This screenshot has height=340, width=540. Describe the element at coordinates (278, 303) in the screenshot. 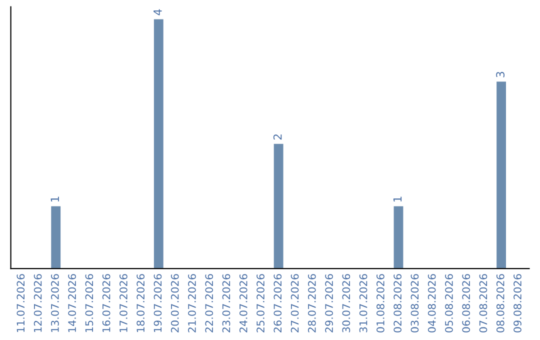

I see `x-tick-label: 26.07.2026` at that location.